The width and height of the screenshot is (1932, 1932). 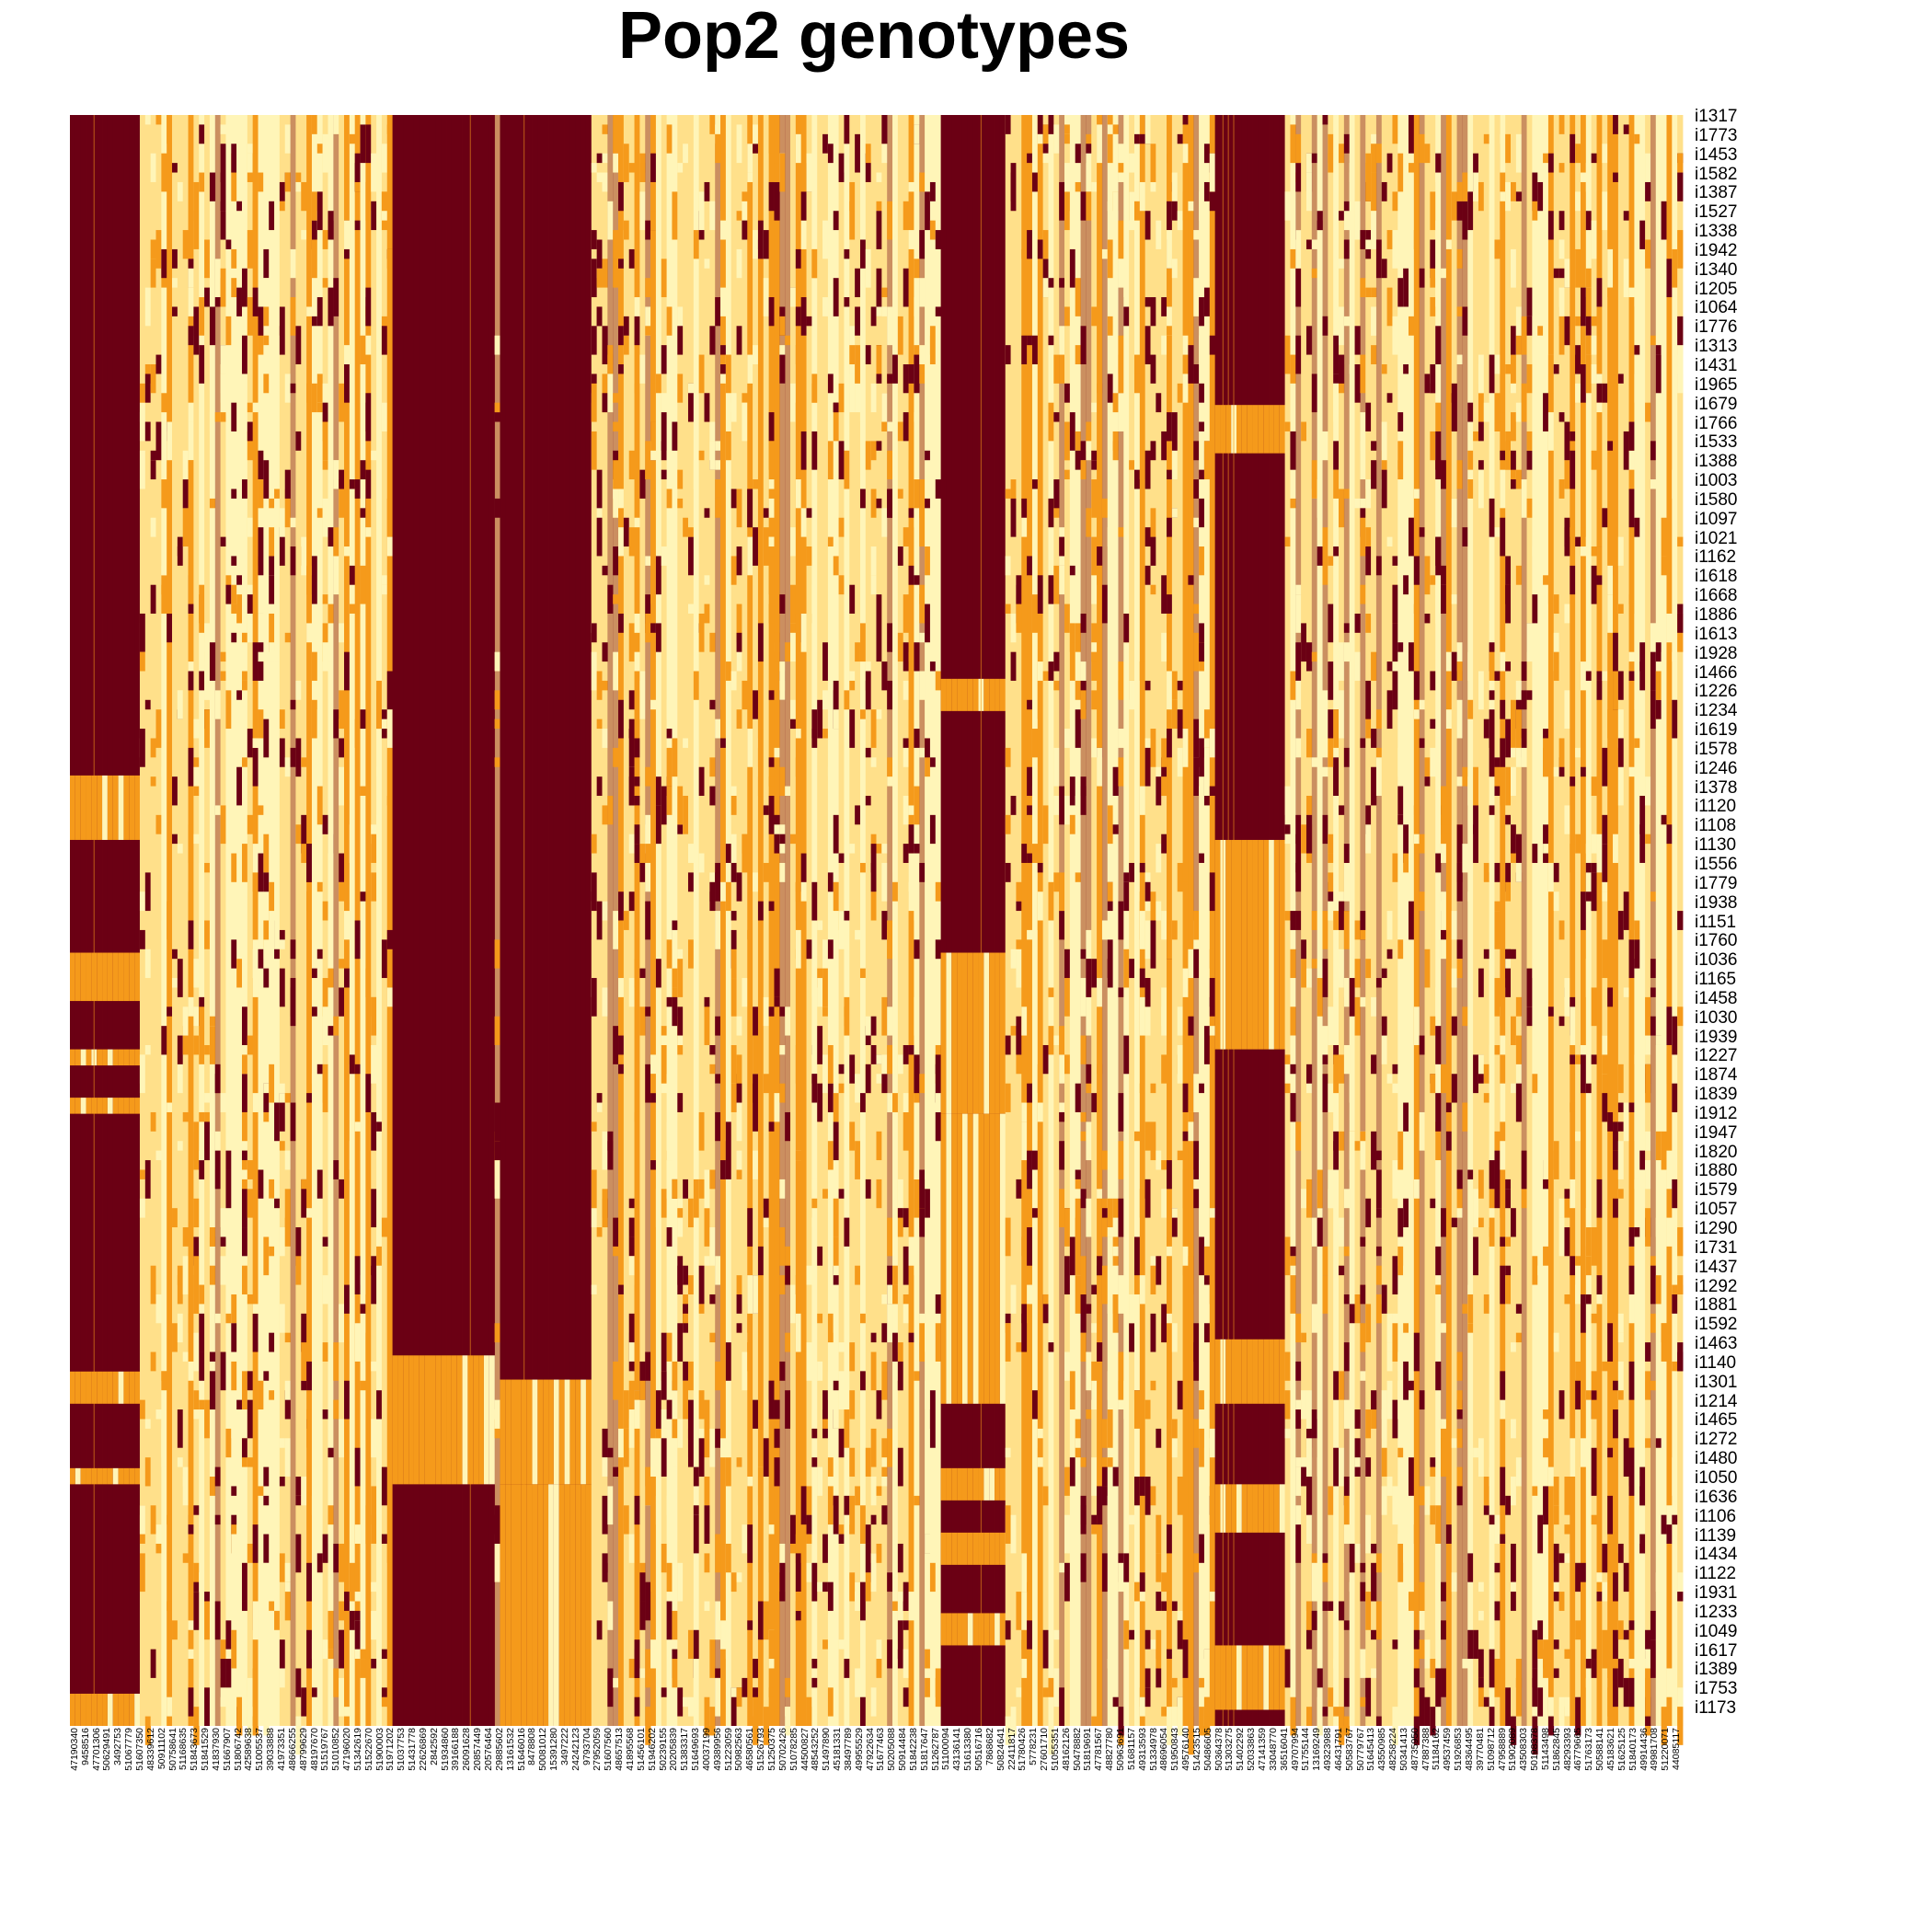 I want to click on row-label: i1582, so click(x=1716, y=174).